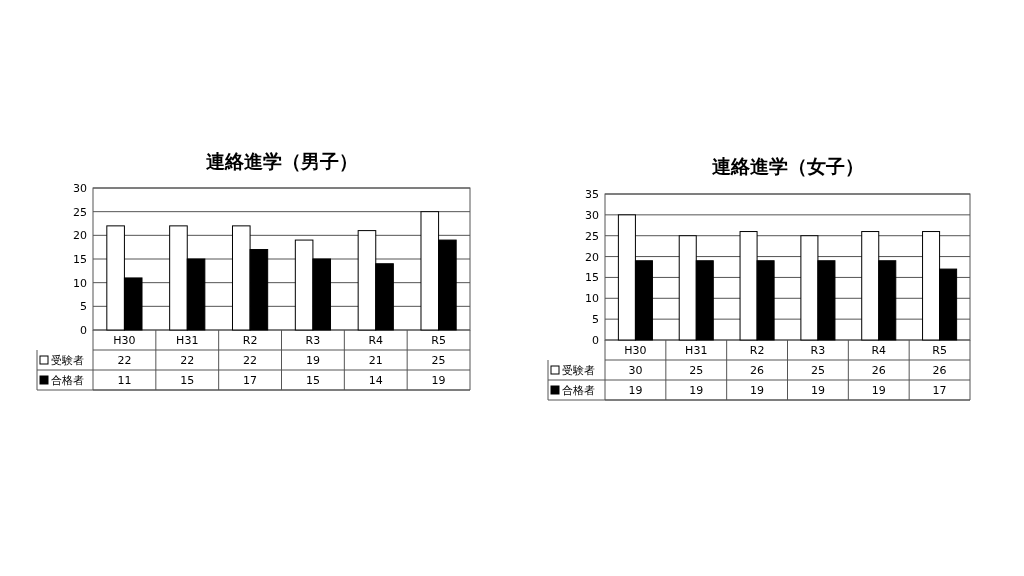  What do you see at coordinates (375, 360) in the screenshot?
I see `data-label: 21` at bounding box center [375, 360].